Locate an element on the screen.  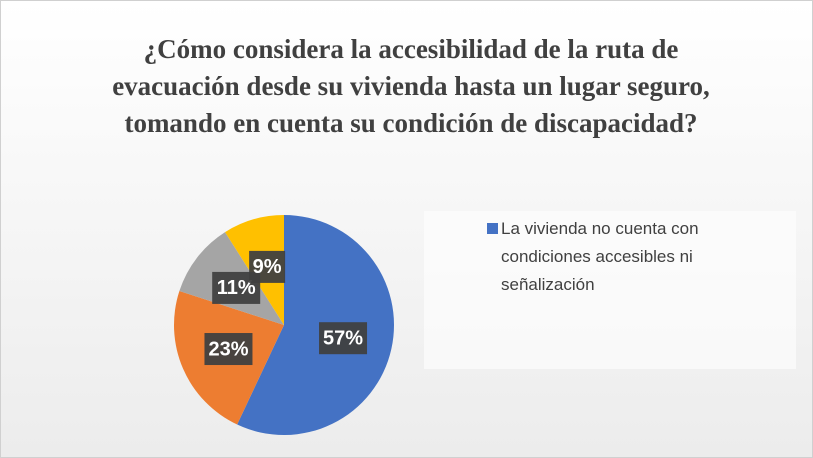
data-label: 9% is located at coordinates (267, 267).